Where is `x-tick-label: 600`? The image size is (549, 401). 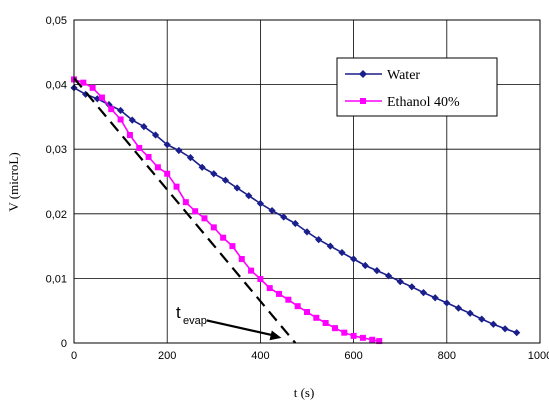
x-tick-label: 600 is located at coordinates (353, 356).